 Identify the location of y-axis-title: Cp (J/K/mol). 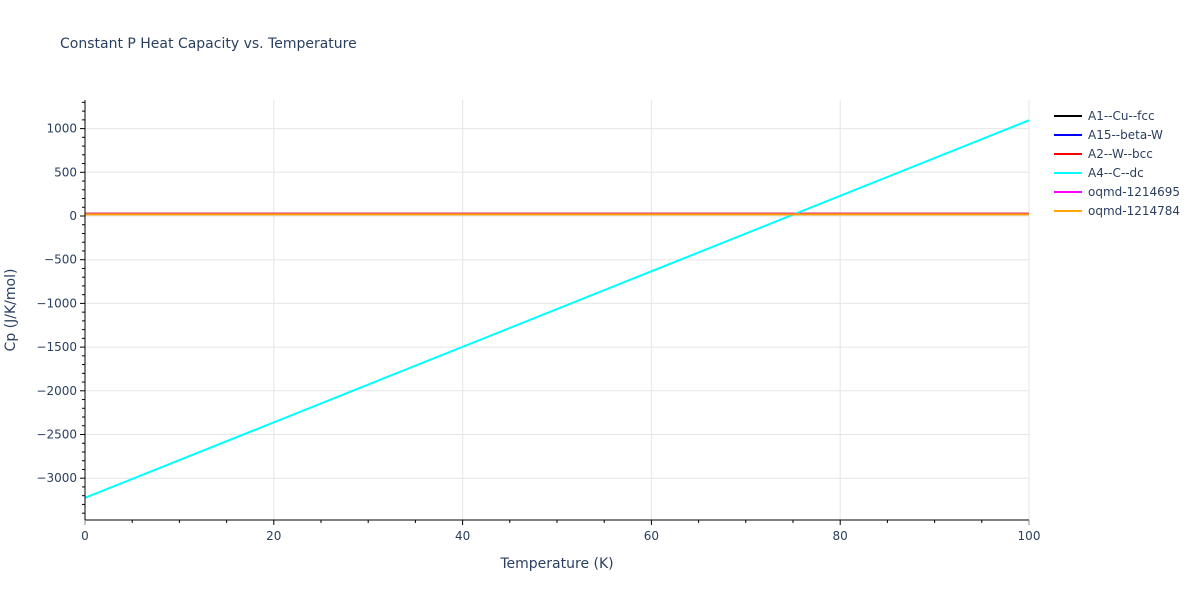
(11, 310).